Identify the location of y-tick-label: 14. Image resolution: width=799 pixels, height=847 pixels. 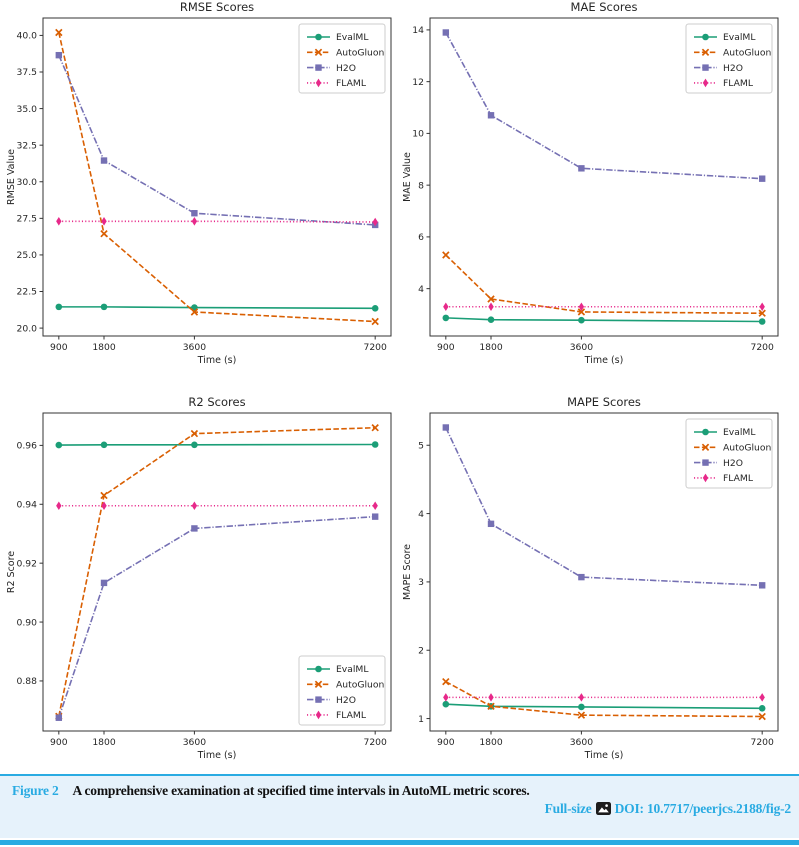
(418, 30).